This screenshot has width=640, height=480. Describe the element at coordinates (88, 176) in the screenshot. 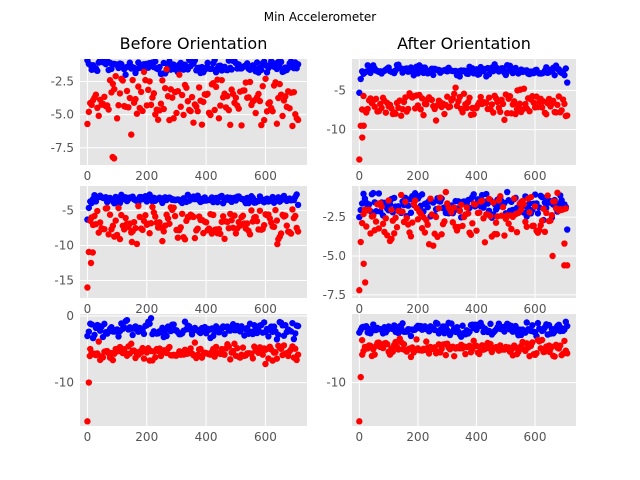

I see `x-tick-label: 0` at that location.